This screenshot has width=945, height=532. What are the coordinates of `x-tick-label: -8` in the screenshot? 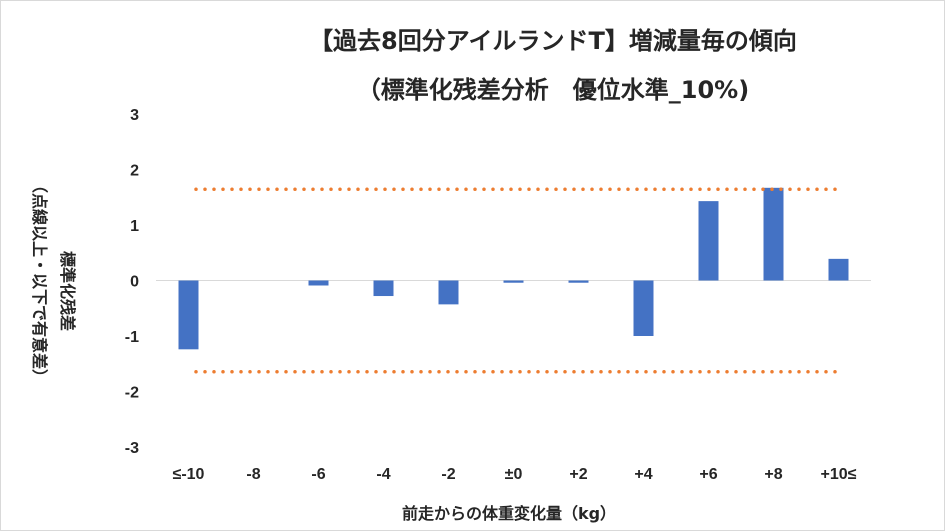 It's located at (253, 474).